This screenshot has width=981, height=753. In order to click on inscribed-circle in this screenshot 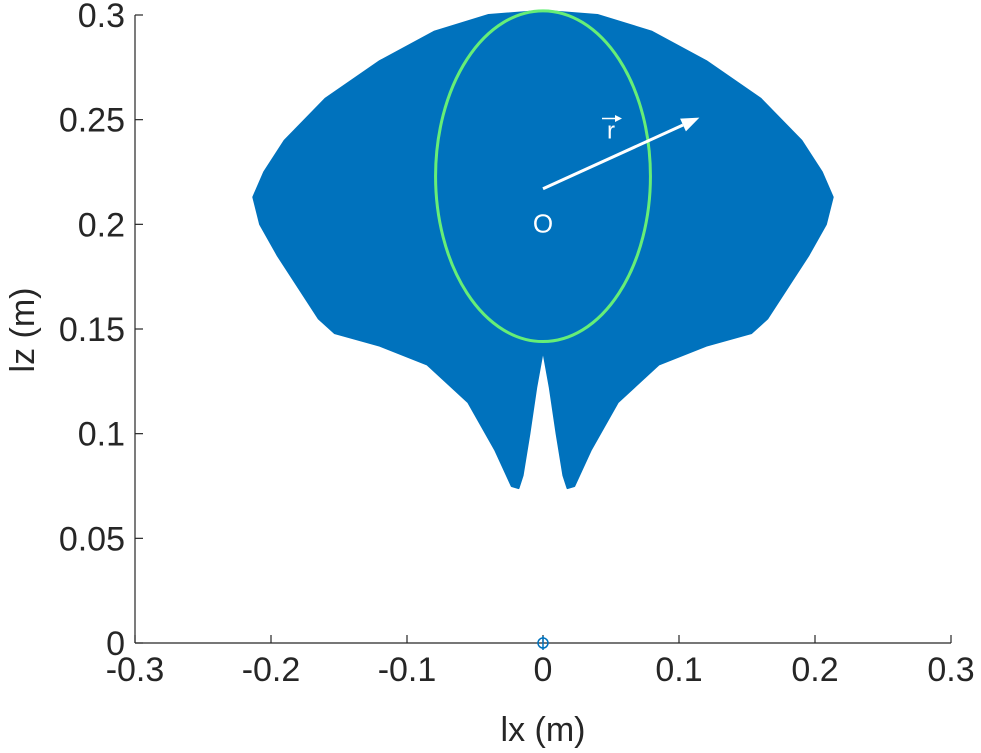, I will do `click(543, 176)`.